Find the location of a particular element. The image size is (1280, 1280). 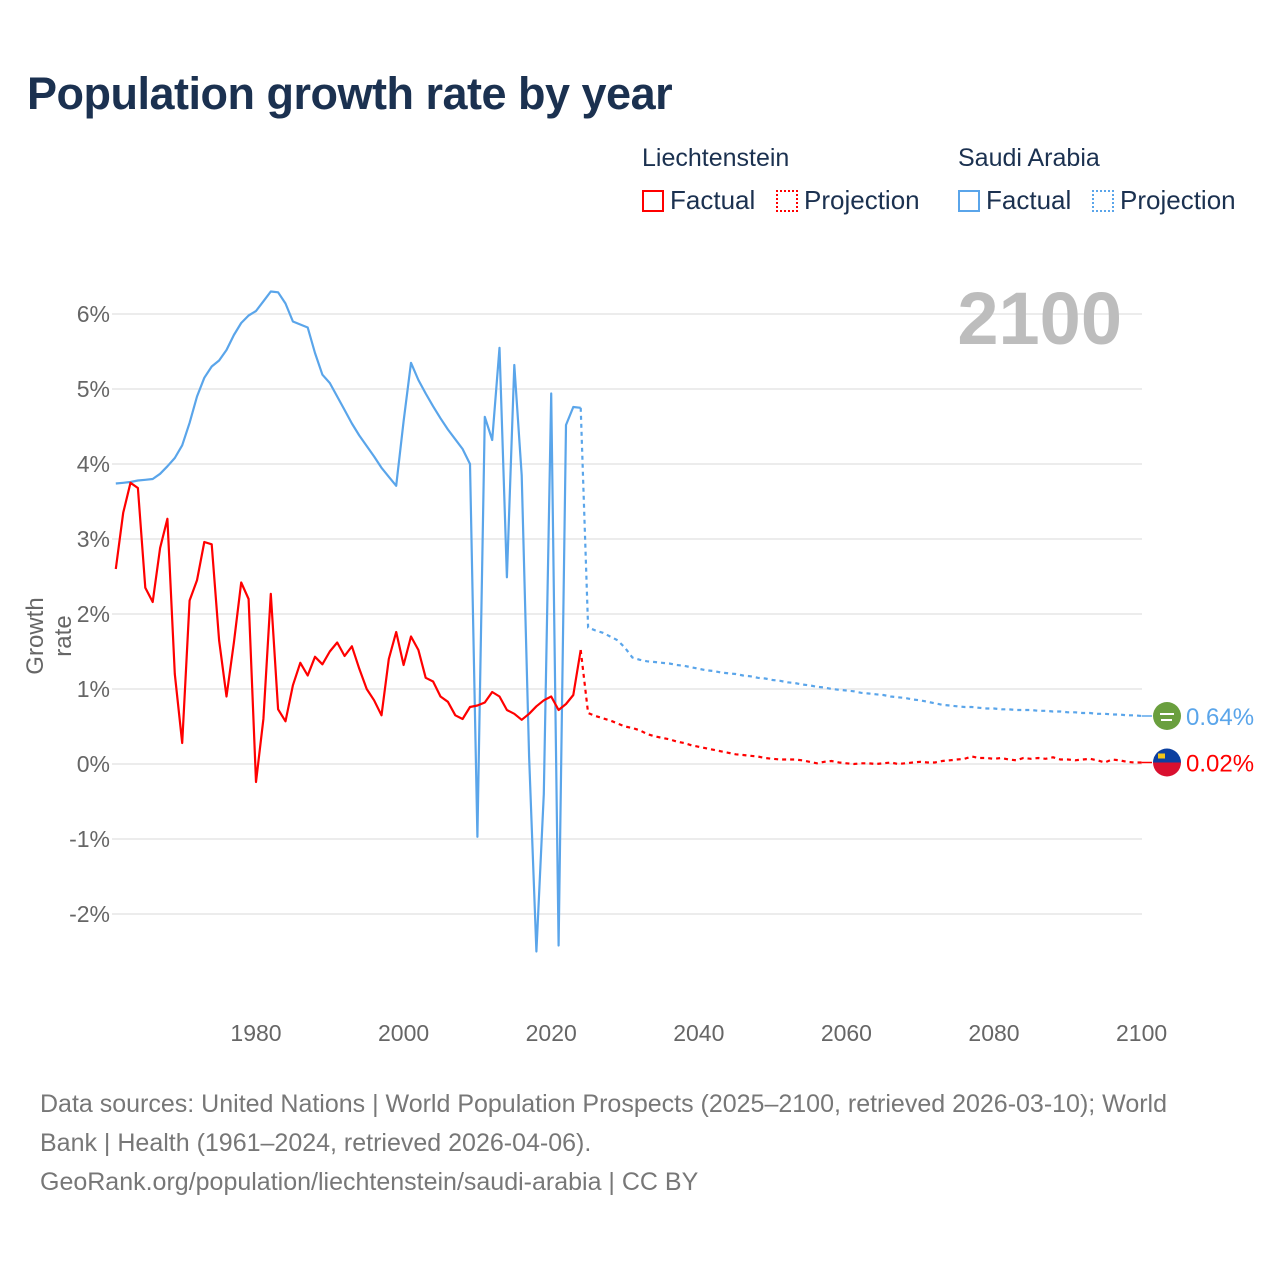

y-tick-label: 0% is located at coordinates (93, 764).